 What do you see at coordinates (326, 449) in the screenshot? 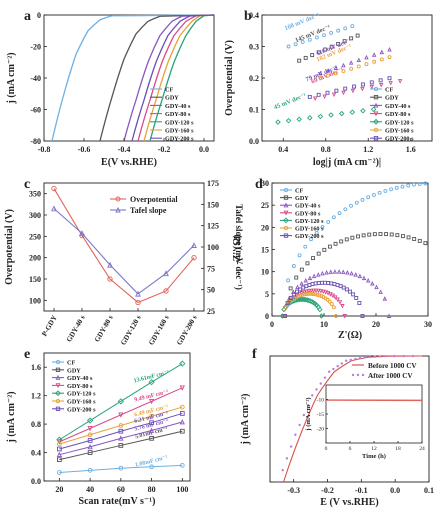
I see `inset-x-tick-label: 0` at bounding box center [326, 449].